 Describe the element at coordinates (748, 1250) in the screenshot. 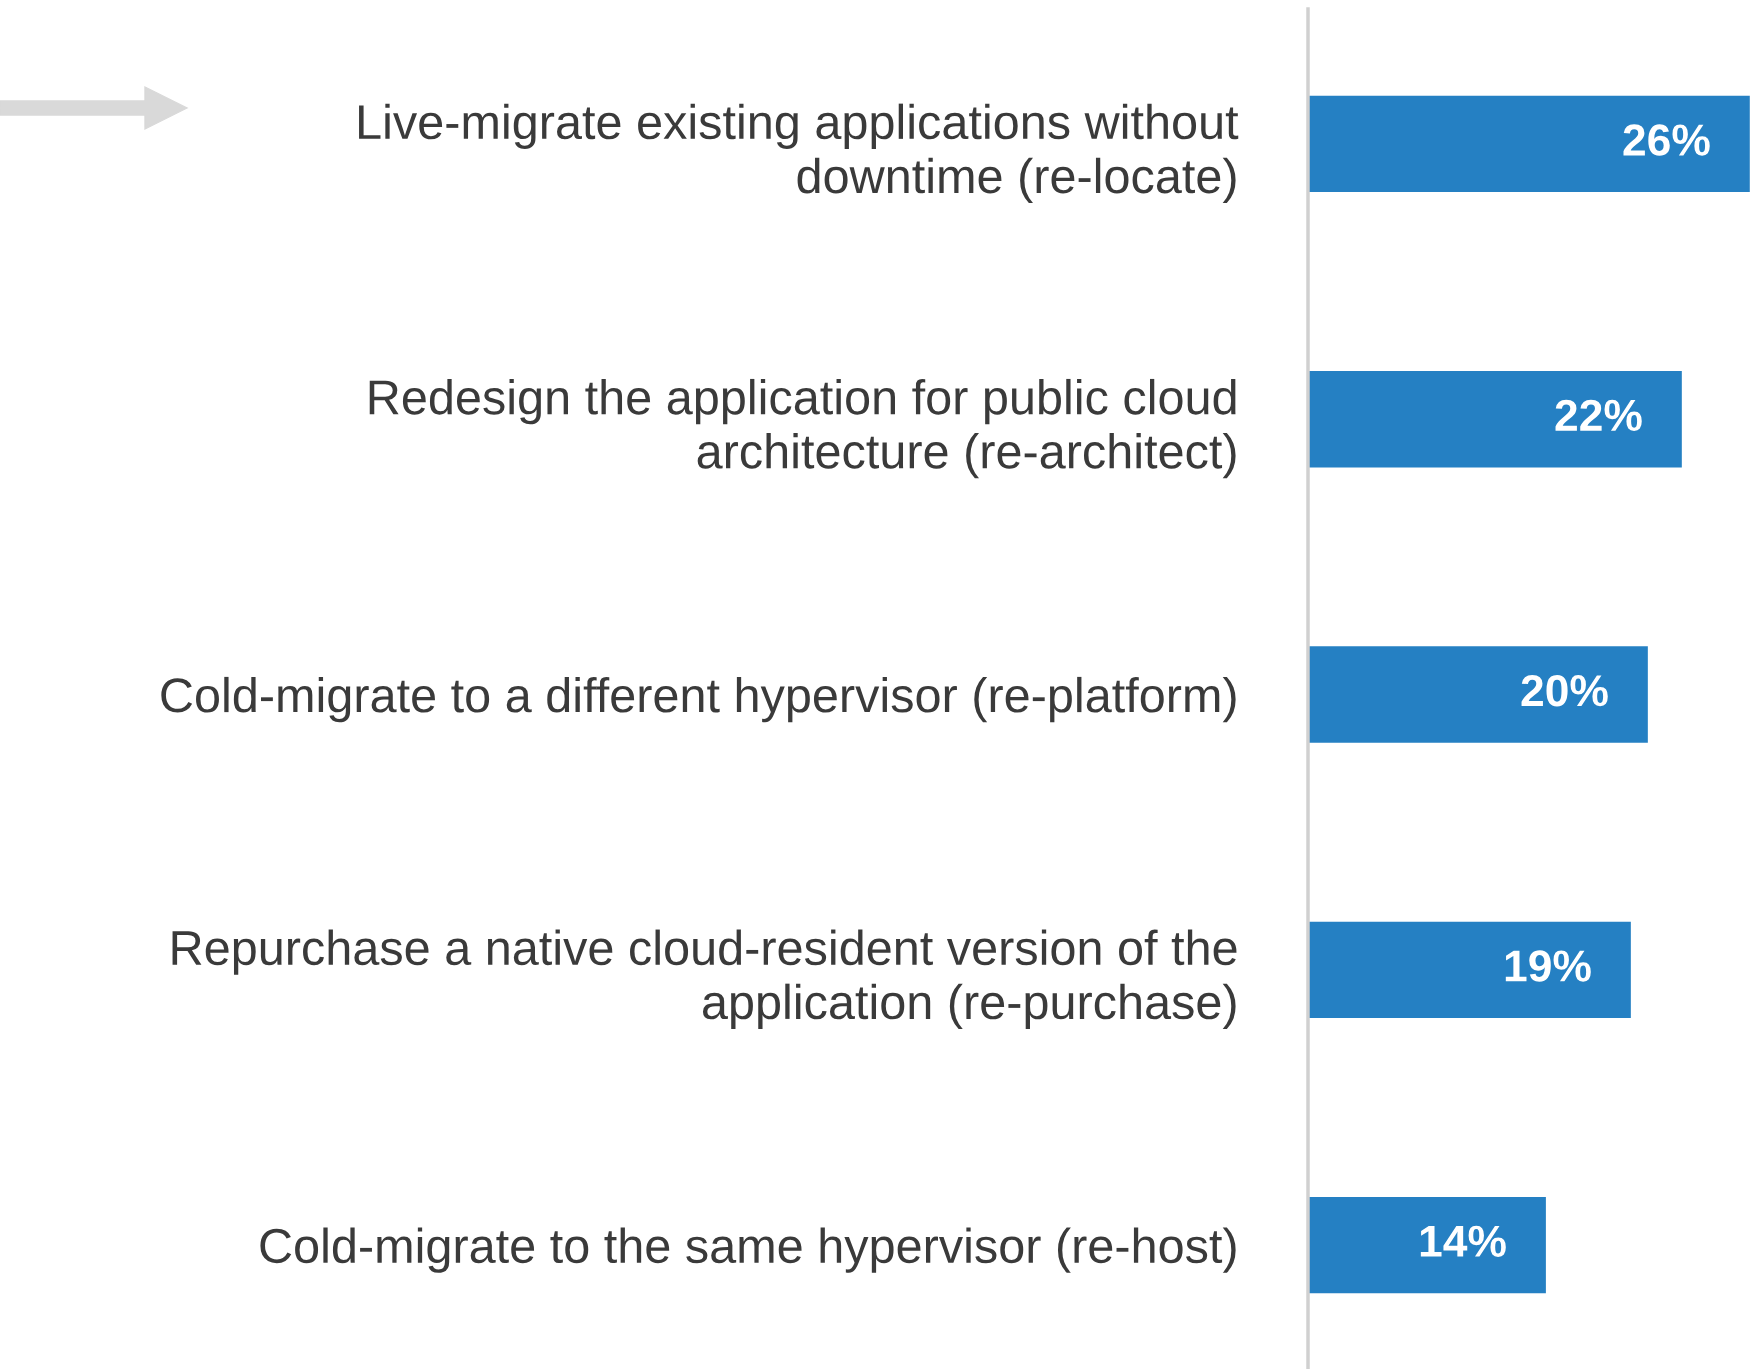

I see `y-tick-label: Cold-migrate to the same hypervisor (re-host)` at that location.